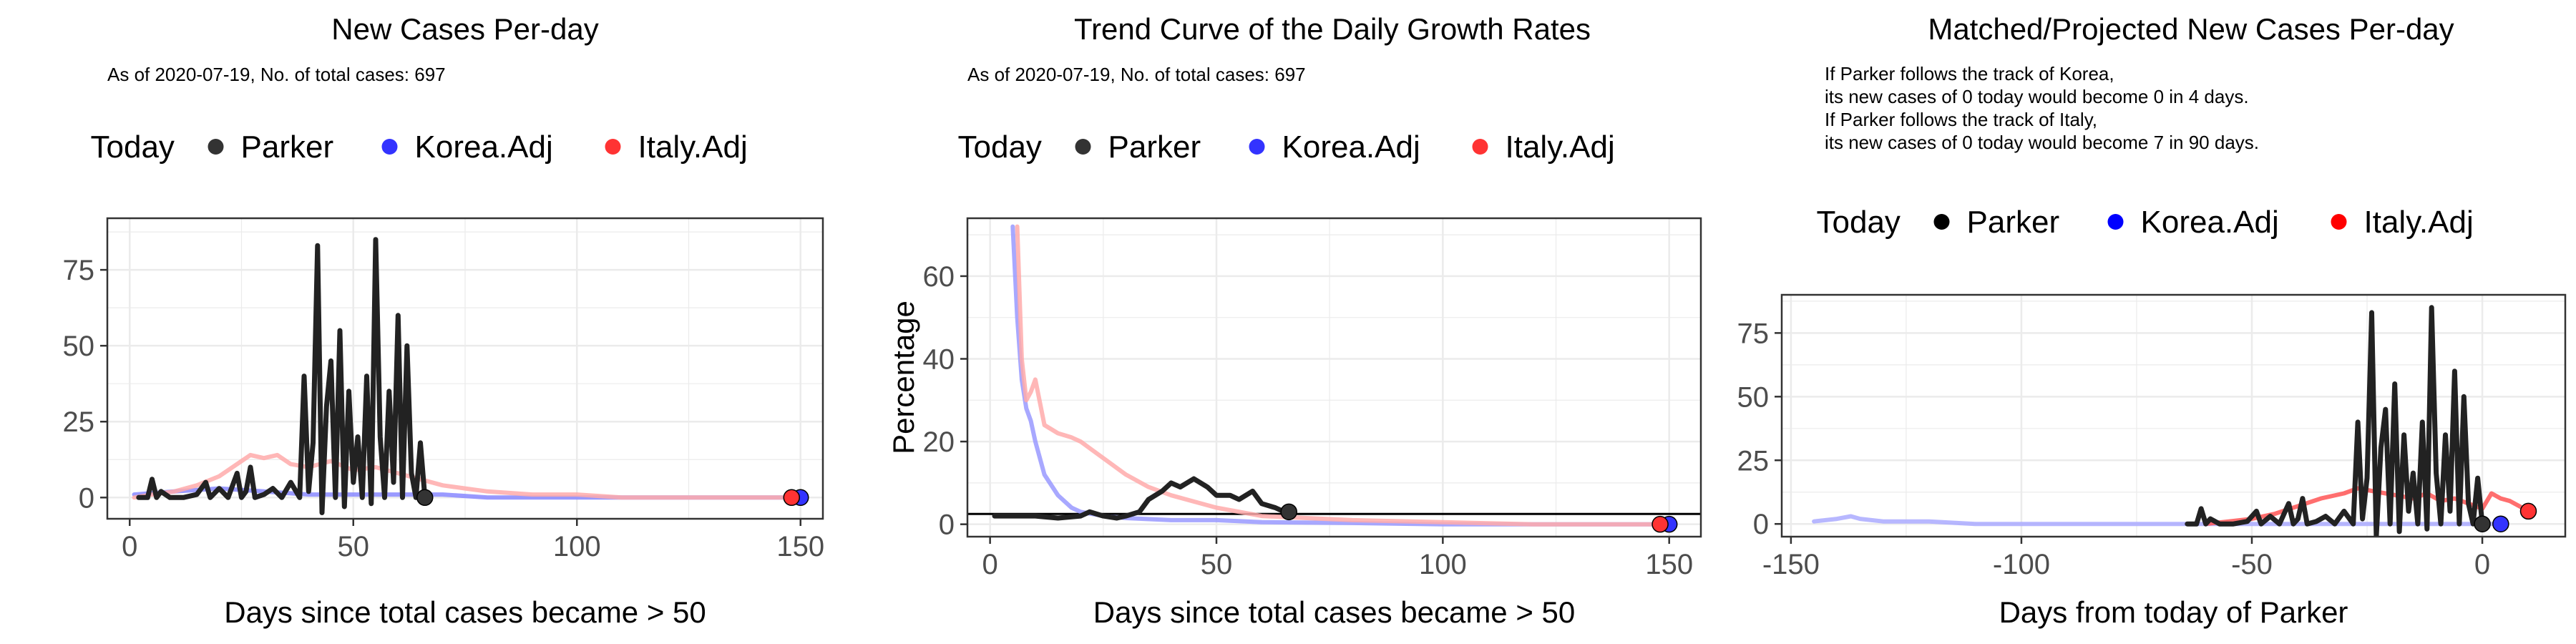  I want to click on chart-title: Matched/Projected New Cases Per-day, so click(2191, 29).